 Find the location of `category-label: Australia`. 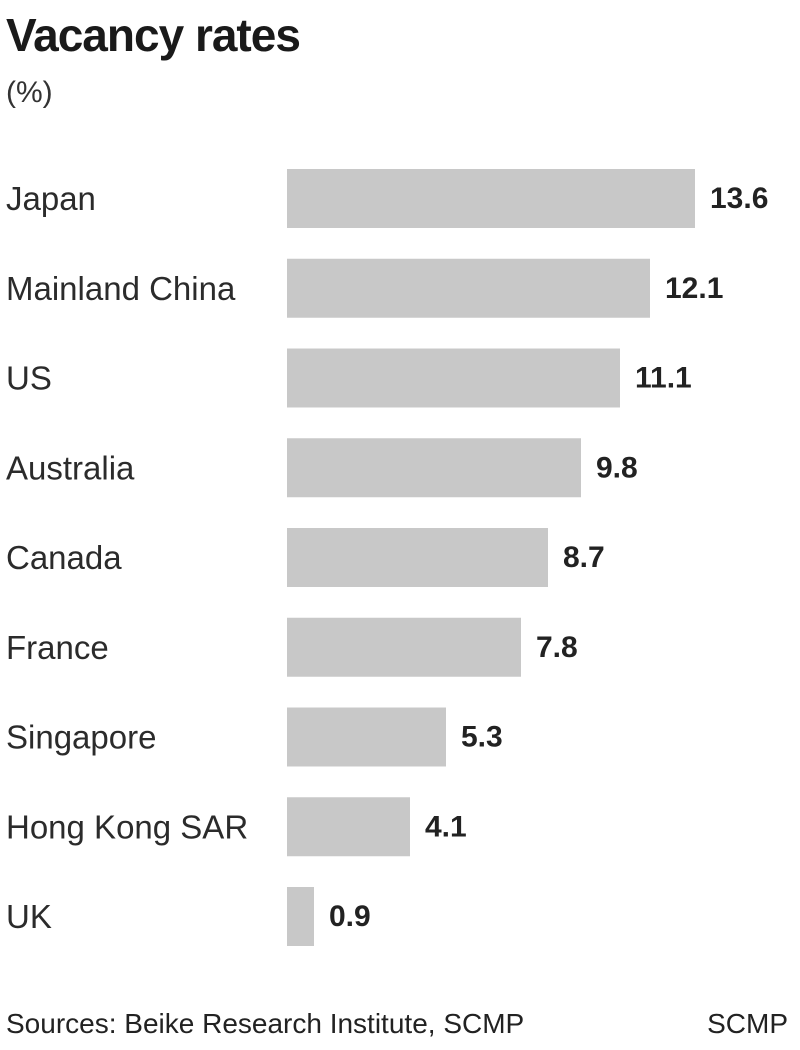

category-label: Australia is located at coordinates (70, 467).